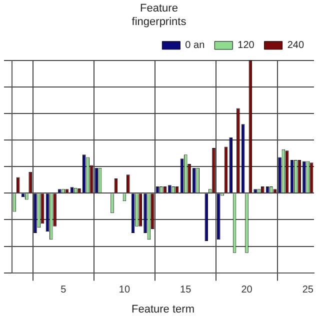  Describe the element at coordinates (63, 290) in the screenshot. I see `x-tick-label: 5` at that location.